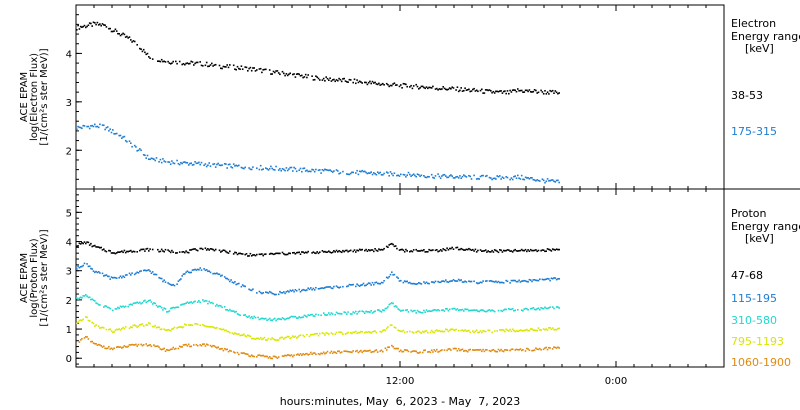 This screenshot has width=800, height=410. I want to click on proton-legend-entry-3: 310-580, so click(754, 320).